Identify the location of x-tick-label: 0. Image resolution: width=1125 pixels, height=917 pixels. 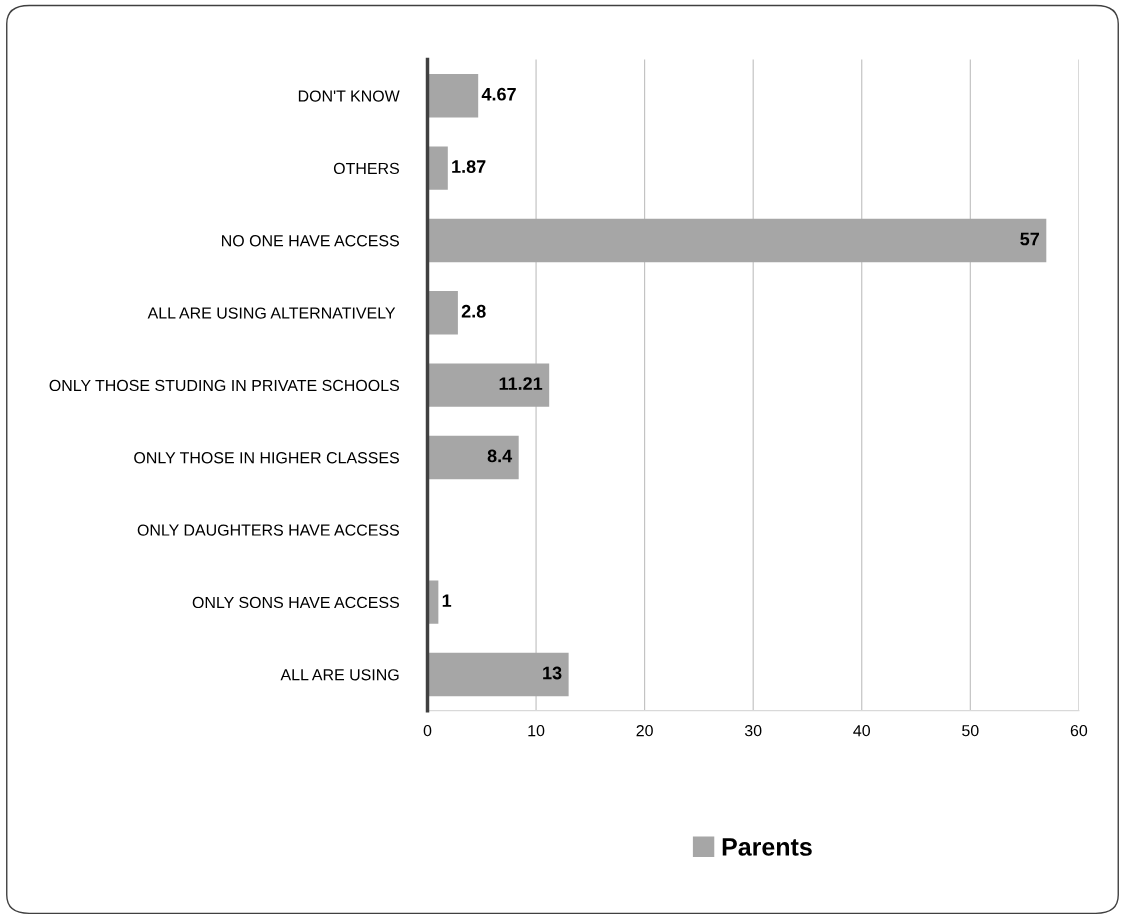
(427, 730).